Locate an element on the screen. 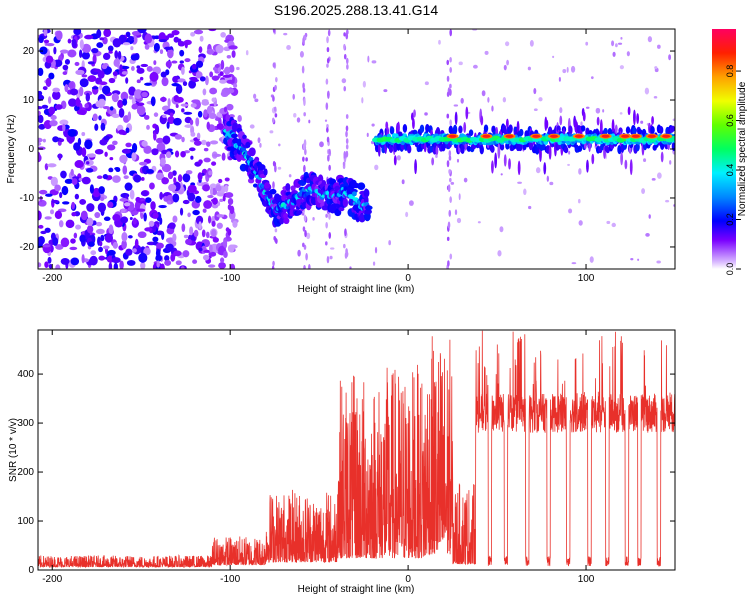 The image size is (750, 600). figure-title: S196.2025.288.13.41.G14 is located at coordinates (356, 10).